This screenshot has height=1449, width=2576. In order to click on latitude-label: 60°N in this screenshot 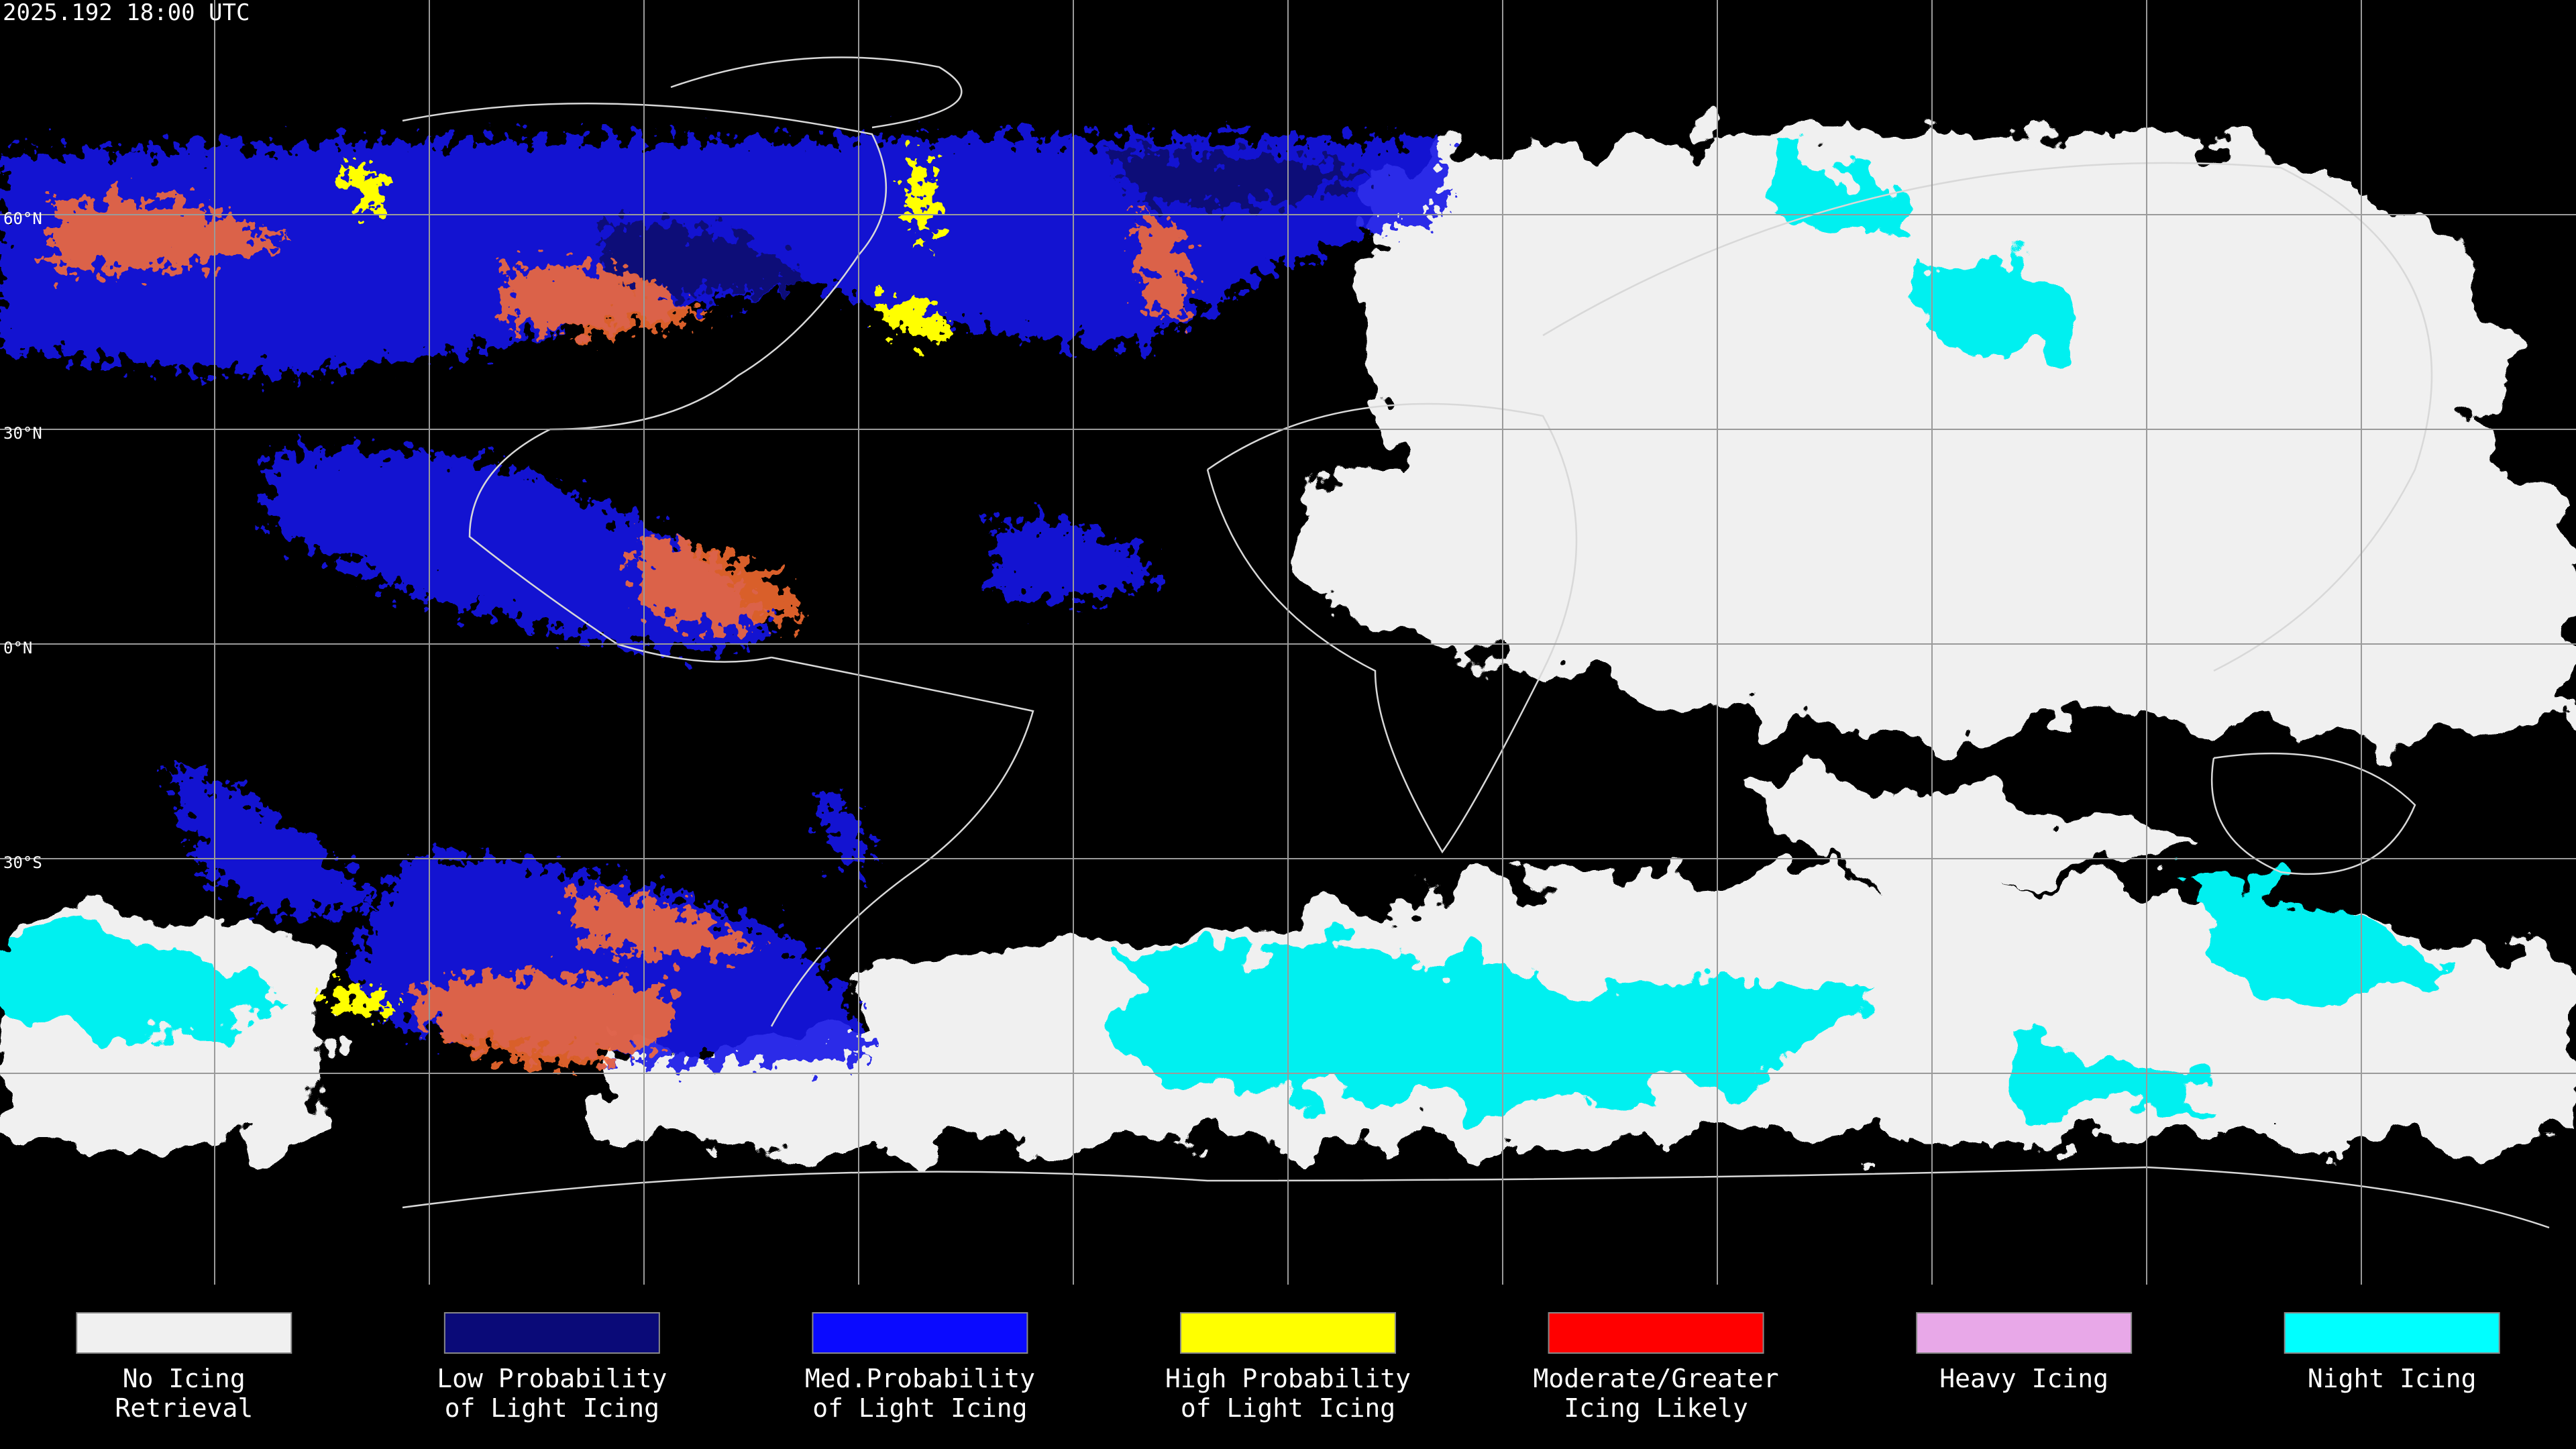, I will do `click(22, 218)`.